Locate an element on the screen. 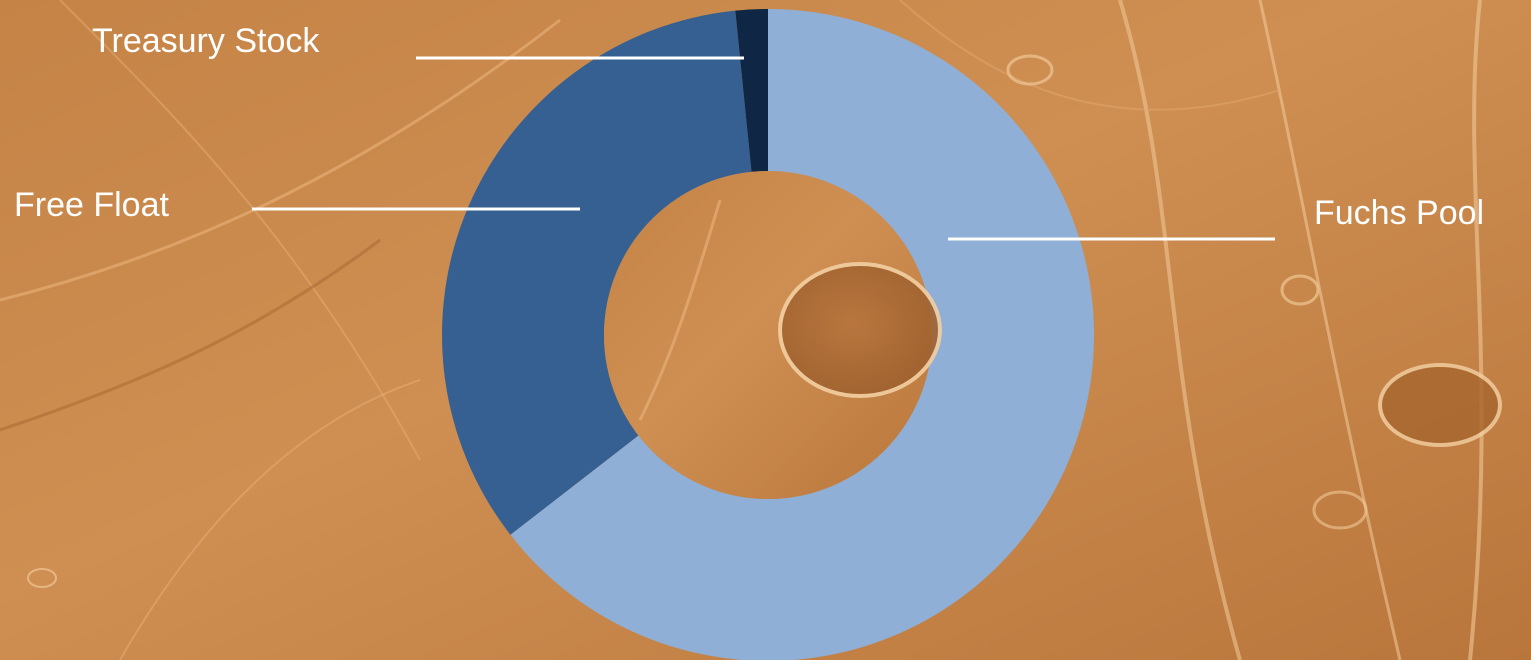  donut-slice-treasury-stock is located at coordinates (751, 90).